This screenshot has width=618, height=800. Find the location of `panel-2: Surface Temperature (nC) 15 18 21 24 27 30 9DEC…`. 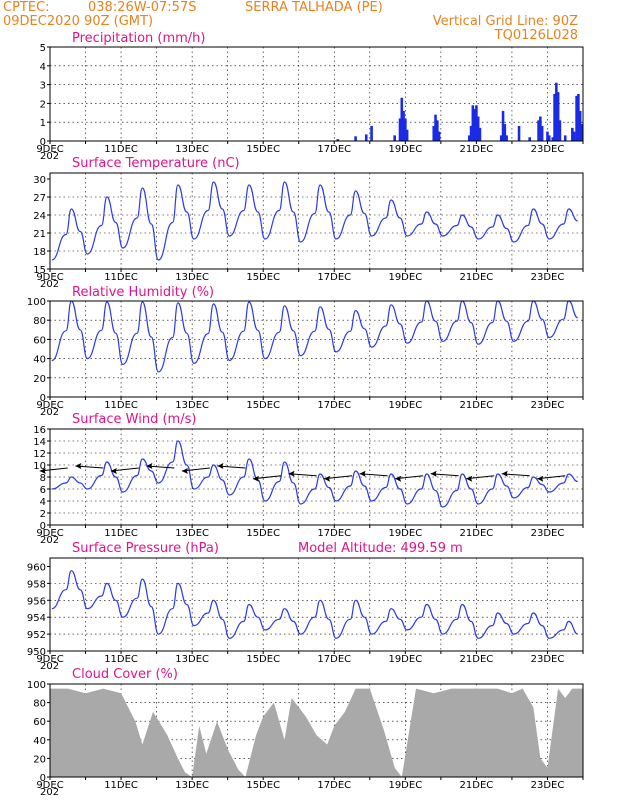

panel-2: Surface Temperature (nC) 15 18 21 24 27 30 9DEC… is located at coordinates (308, 223).